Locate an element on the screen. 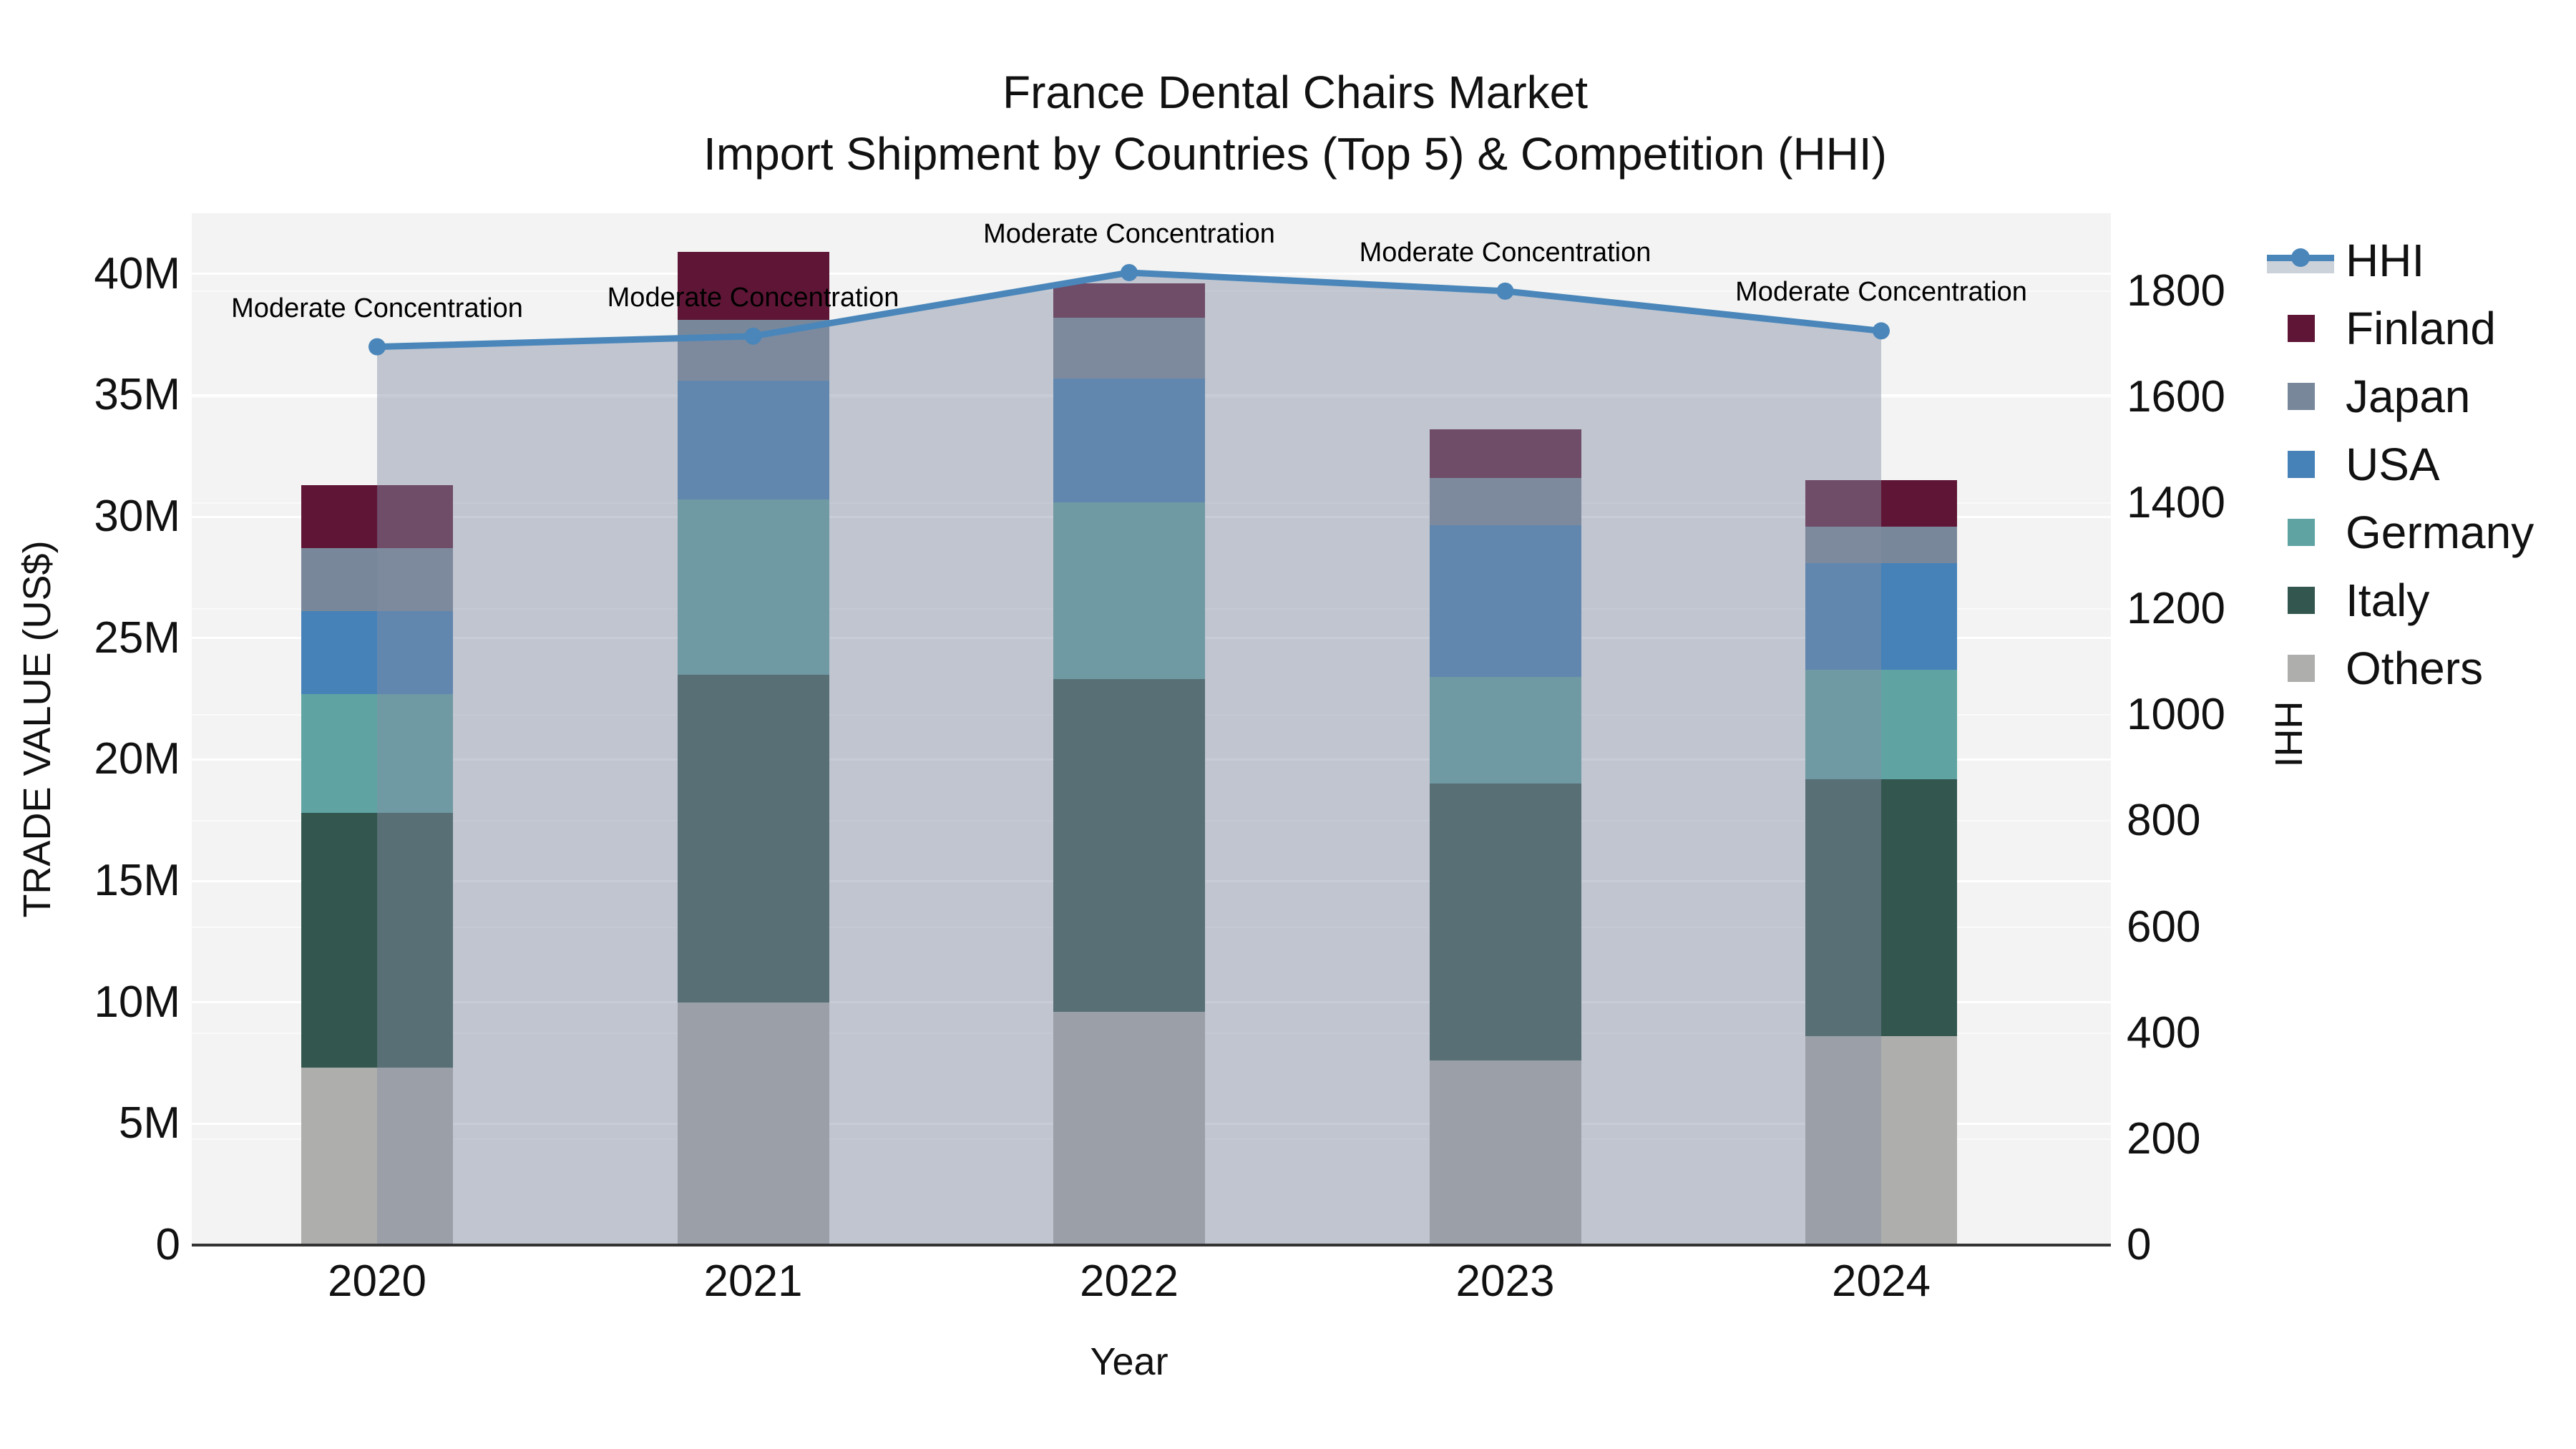  x-axis-title: Year is located at coordinates (1129, 1361).